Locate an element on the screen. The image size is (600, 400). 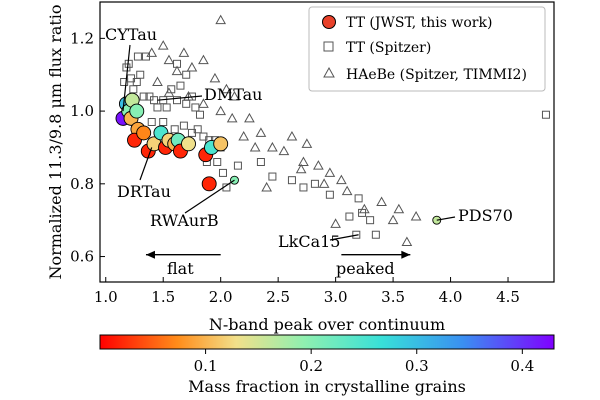
colorbar-tick-label: 0.3 is located at coordinates (417, 366).